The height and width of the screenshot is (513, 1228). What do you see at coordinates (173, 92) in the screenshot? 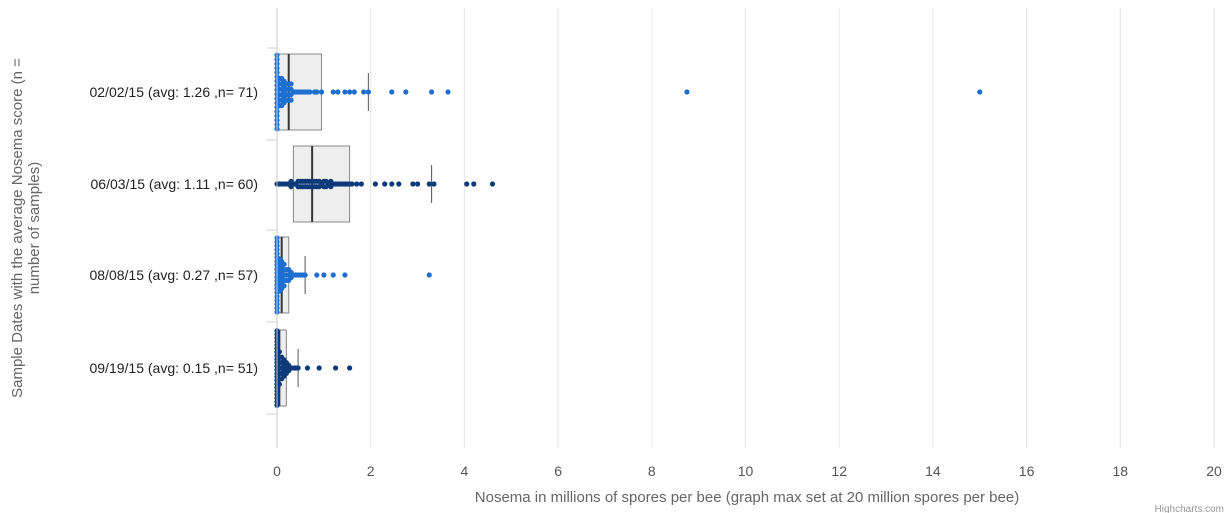
I see `category-label: 02/02/15 (avg: 1.26 ,n= 71)` at bounding box center [173, 92].